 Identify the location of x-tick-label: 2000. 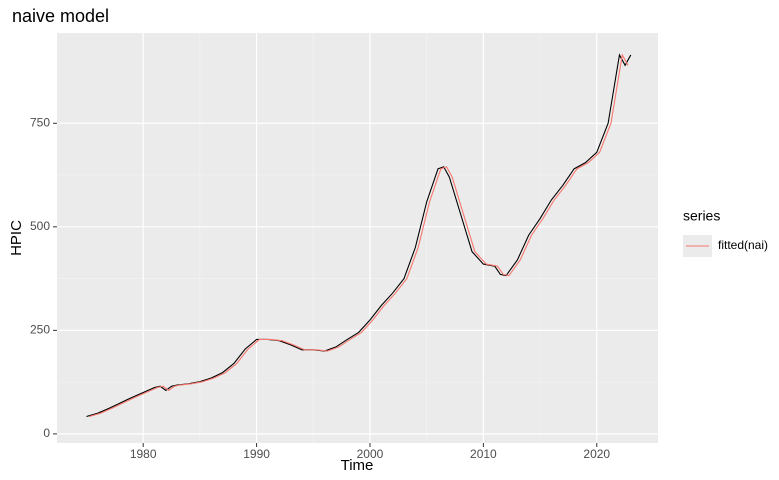
(370, 454).